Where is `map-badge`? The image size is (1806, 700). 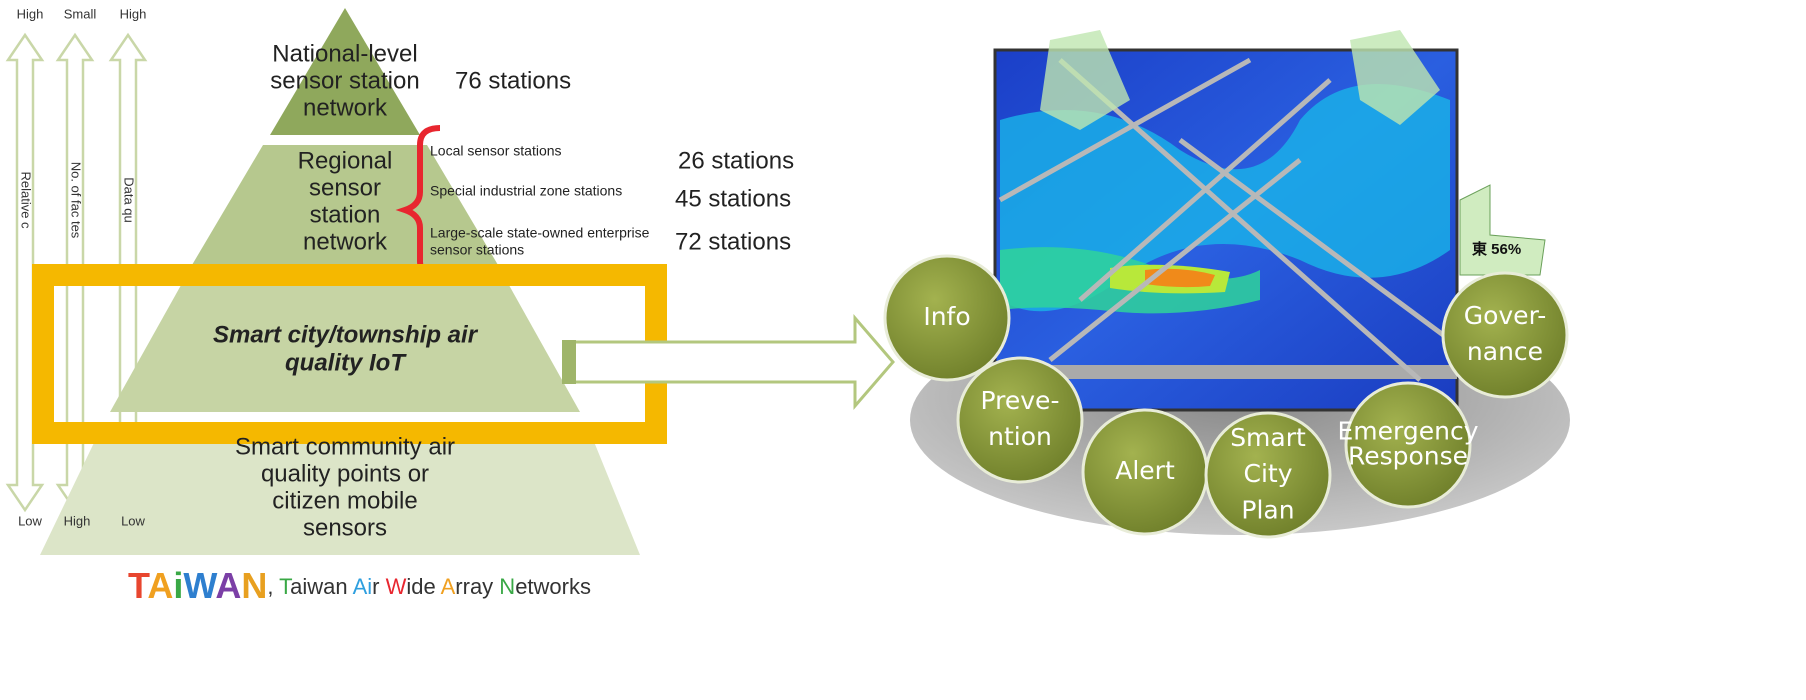 map-badge is located at coordinates (1502, 230).